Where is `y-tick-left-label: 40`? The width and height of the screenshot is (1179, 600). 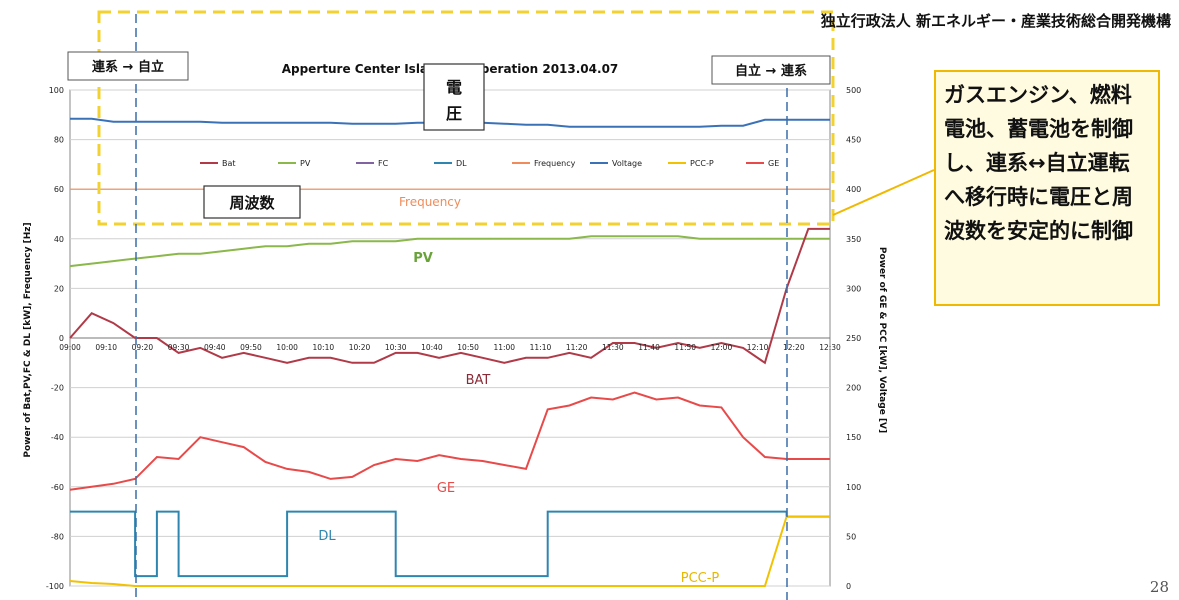 y-tick-left-label: 40 is located at coordinates (59, 239).